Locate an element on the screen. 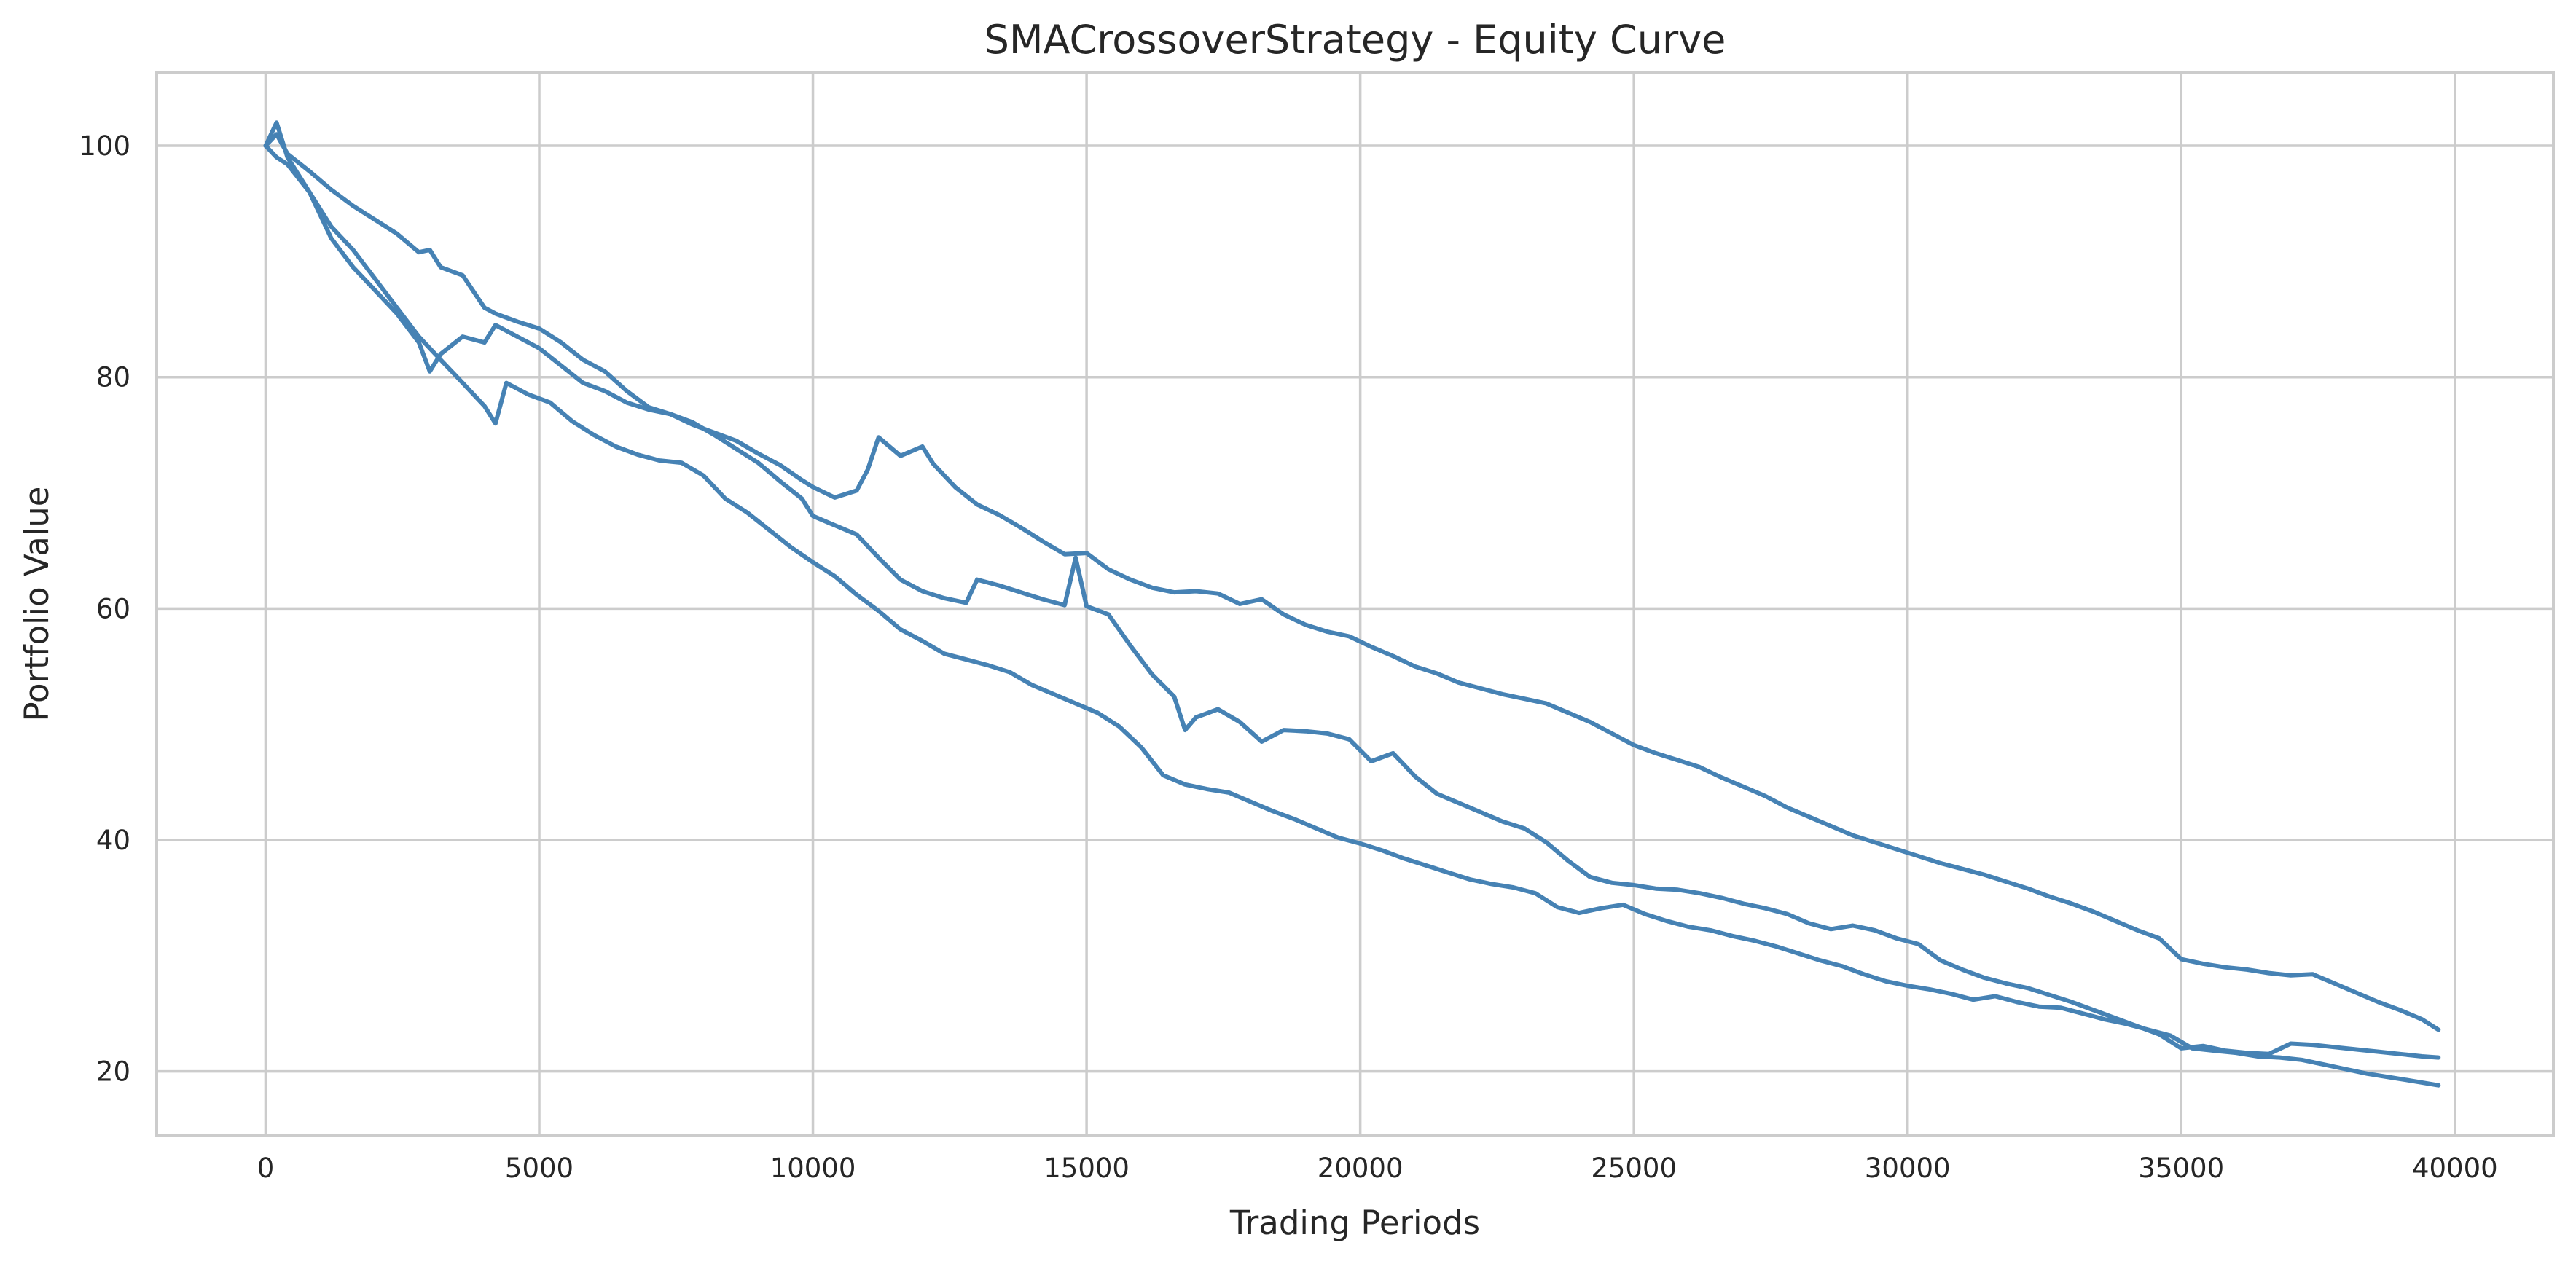 This screenshot has width=2576, height=1264. x-tick-label: 10000 is located at coordinates (813, 1169).